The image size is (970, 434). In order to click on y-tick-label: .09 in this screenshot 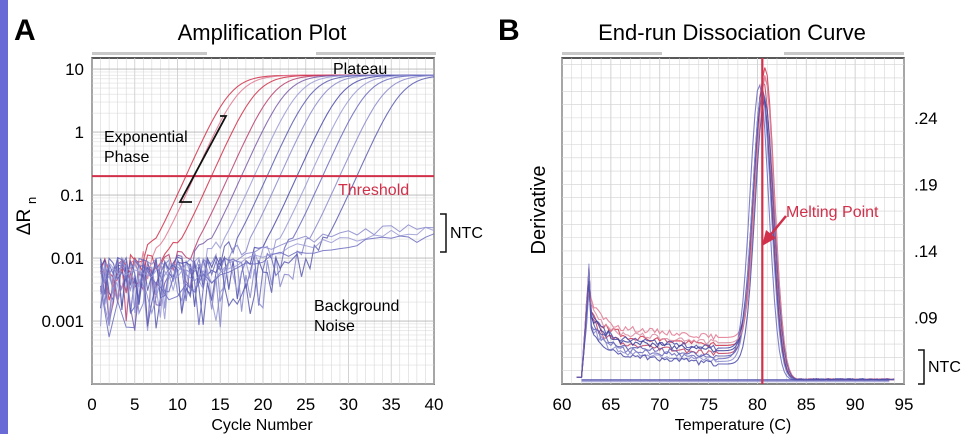, I will do `click(926, 317)`.